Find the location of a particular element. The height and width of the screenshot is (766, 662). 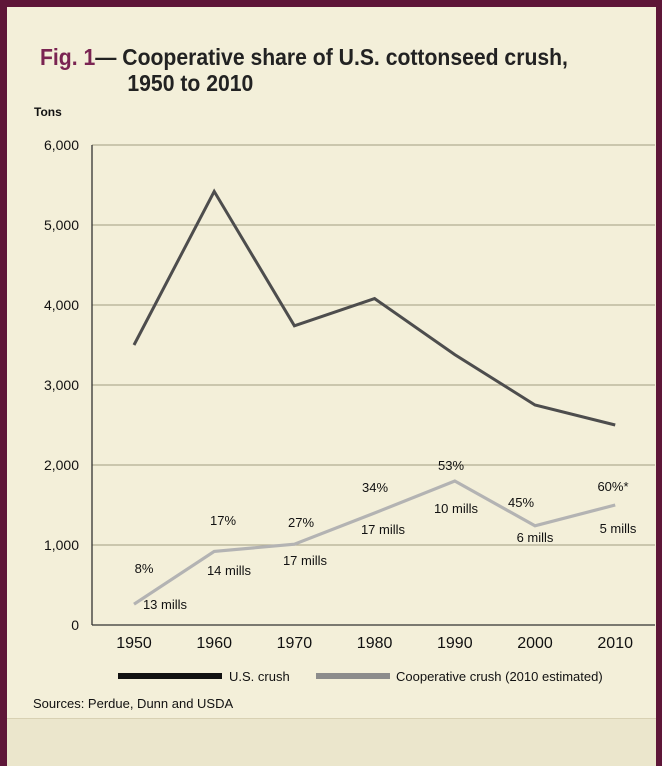

percent-share-label: 17% is located at coordinates (223, 520).